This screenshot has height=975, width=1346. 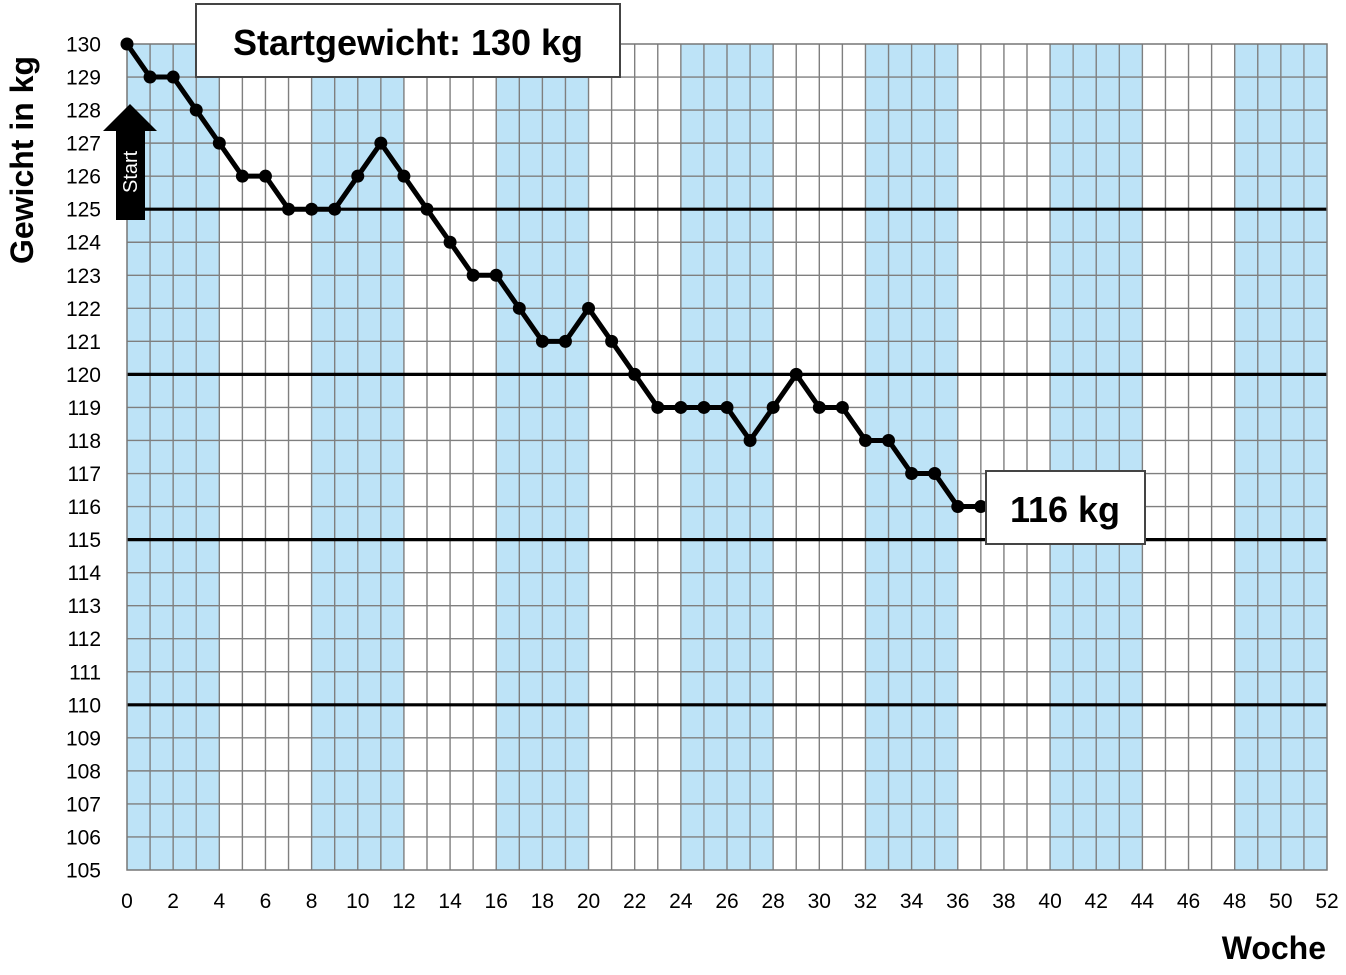 I want to click on y-tick-label-127: 127, so click(x=83, y=144).